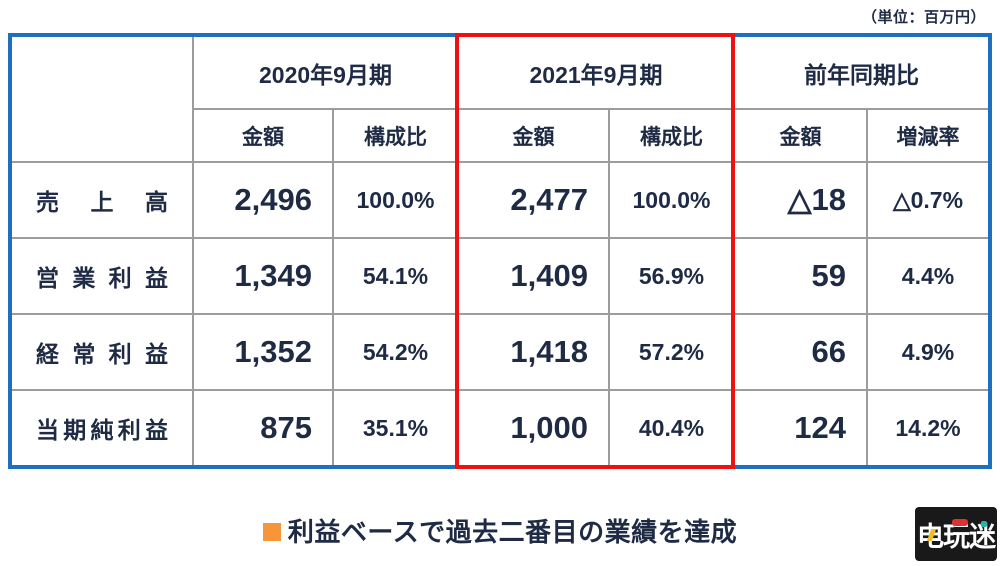 The width and height of the screenshot is (1000, 566). I want to click on table-row-label: 当期純利益, so click(102, 428).